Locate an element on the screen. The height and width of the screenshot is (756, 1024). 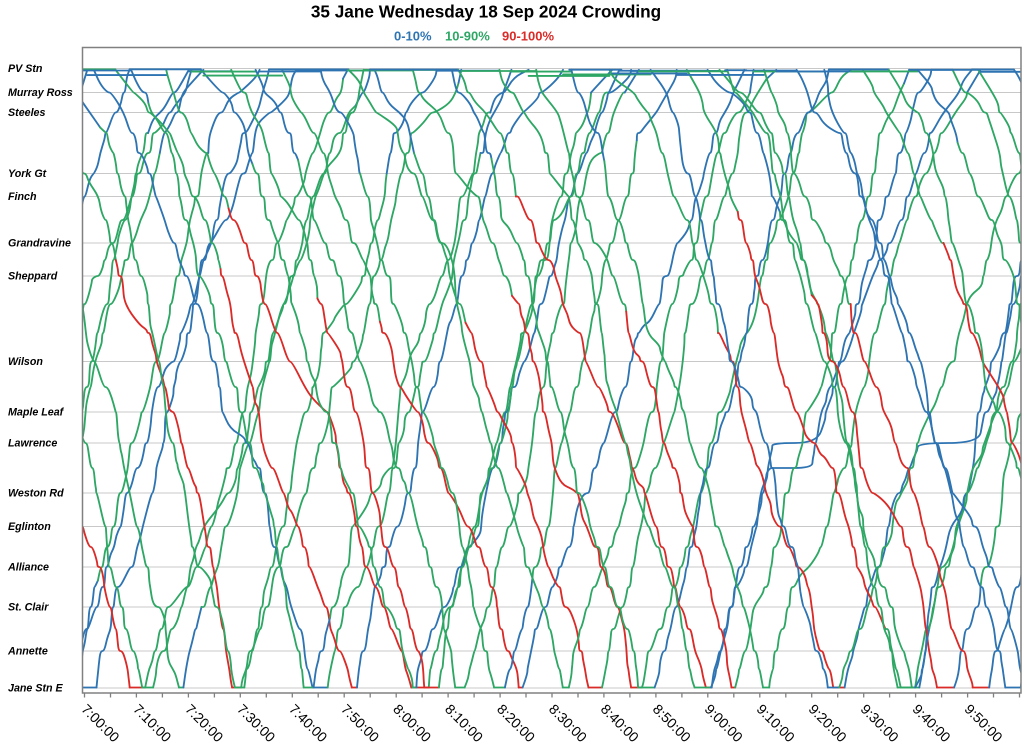
svg-text: Sheppard is located at coordinates (33, 277).